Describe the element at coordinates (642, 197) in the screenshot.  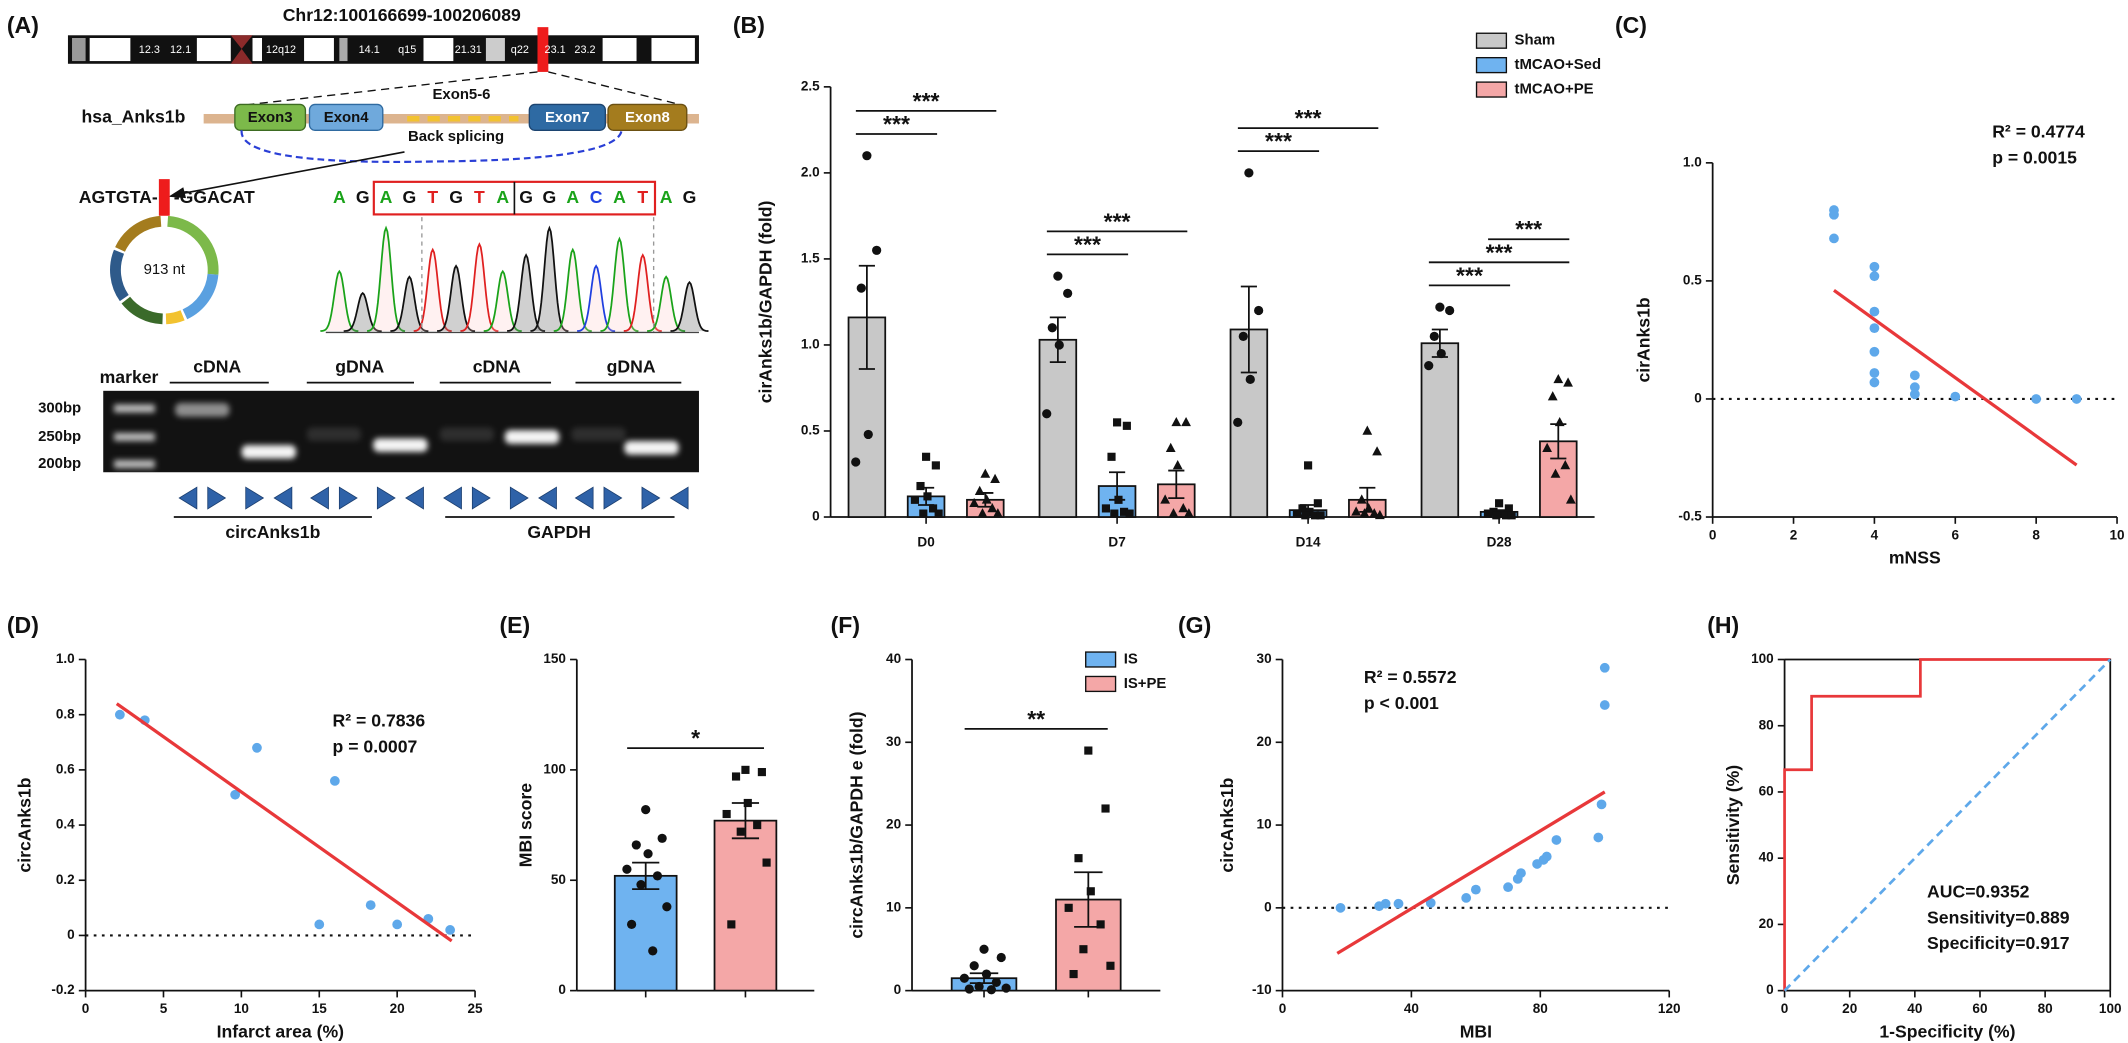
I see `base-letter: T` at that location.